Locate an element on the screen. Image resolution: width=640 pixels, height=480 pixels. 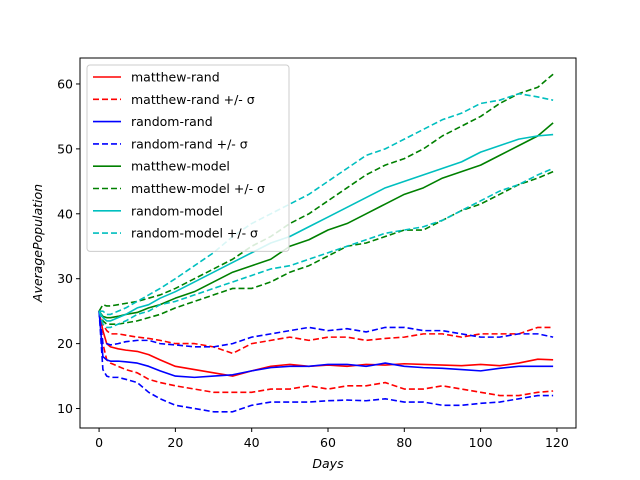
series-line-matthew-rand is located at coordinates (326, 344).